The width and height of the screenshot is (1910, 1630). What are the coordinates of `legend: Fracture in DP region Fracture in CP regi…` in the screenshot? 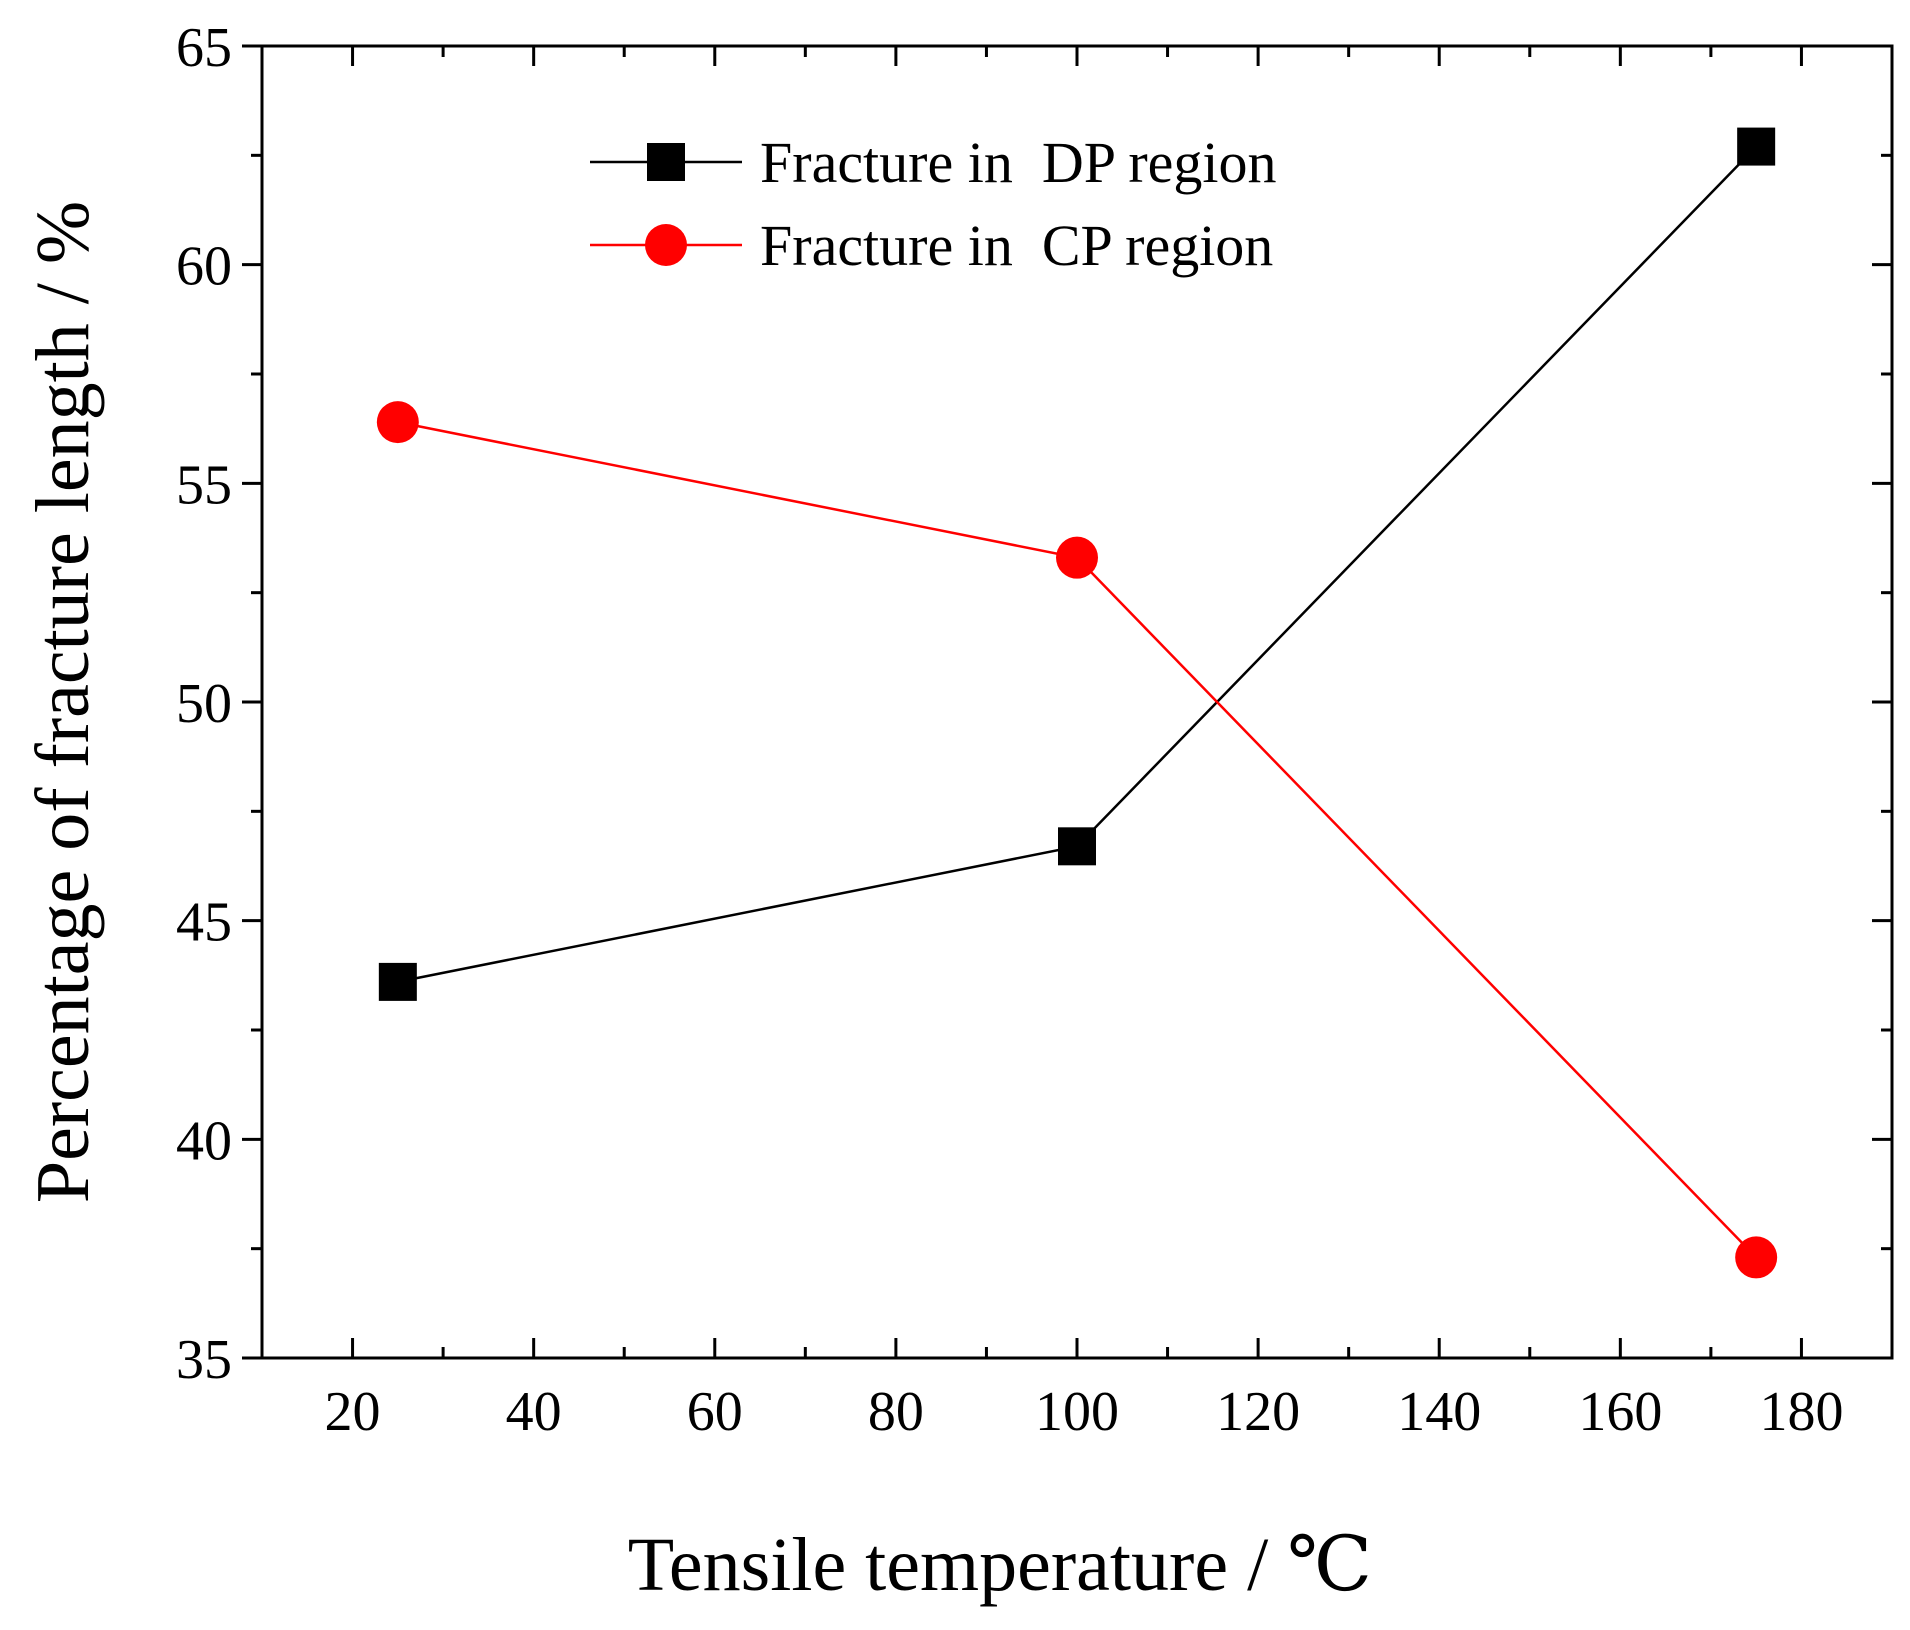 It's located at (933, 204).